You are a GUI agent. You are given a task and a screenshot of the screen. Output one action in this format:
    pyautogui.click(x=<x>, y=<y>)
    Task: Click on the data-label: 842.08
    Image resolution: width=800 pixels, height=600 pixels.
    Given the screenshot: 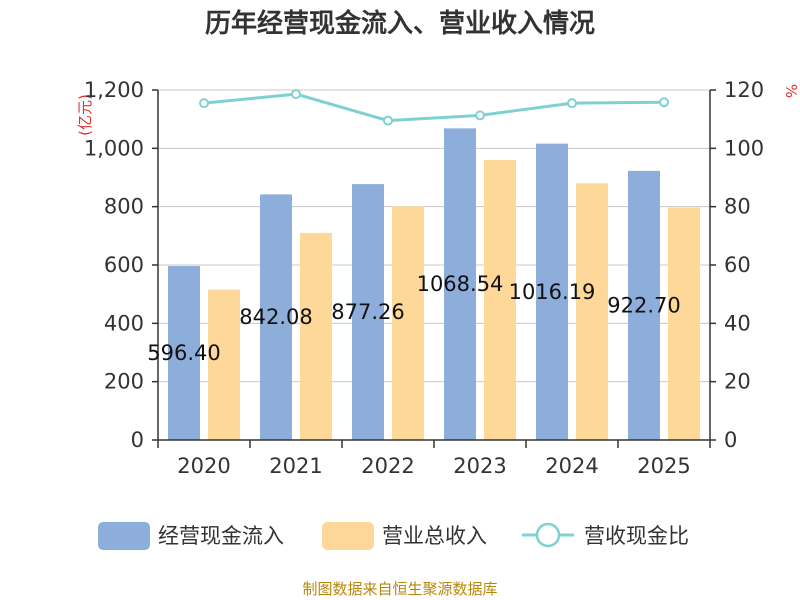 What is the action you would take?
    pyautogui.click(x=275, y=317)
    